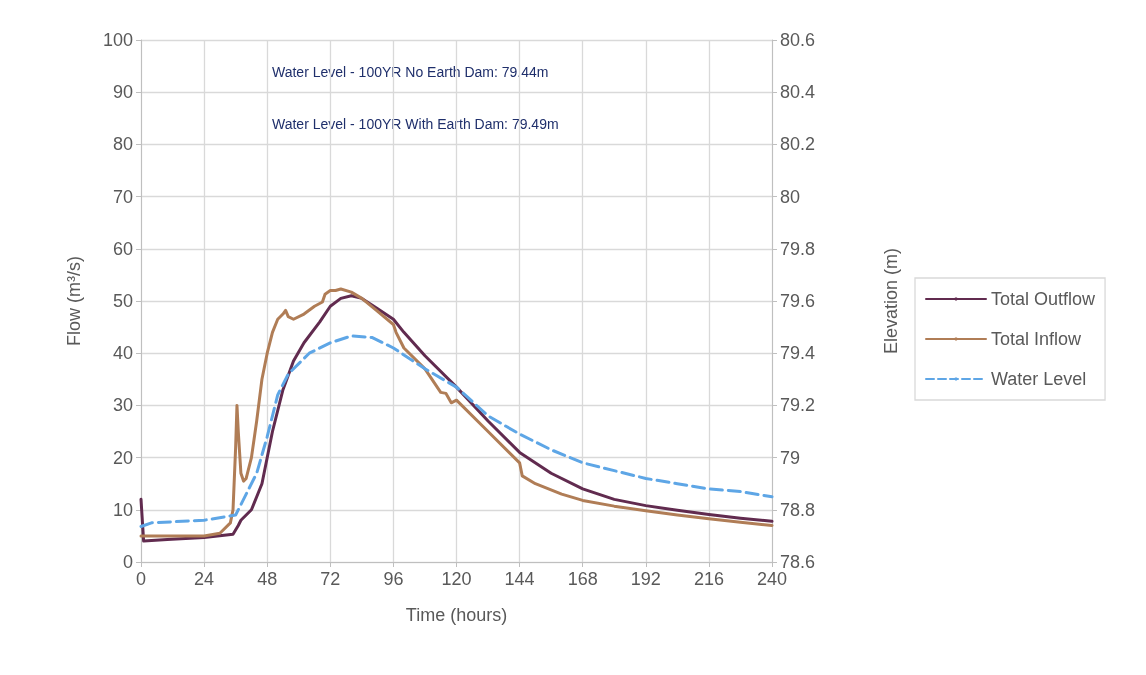 The width and height of the screenshot is (1146, 675). I want to click on x-tick-label: 96, so click(393, 579).